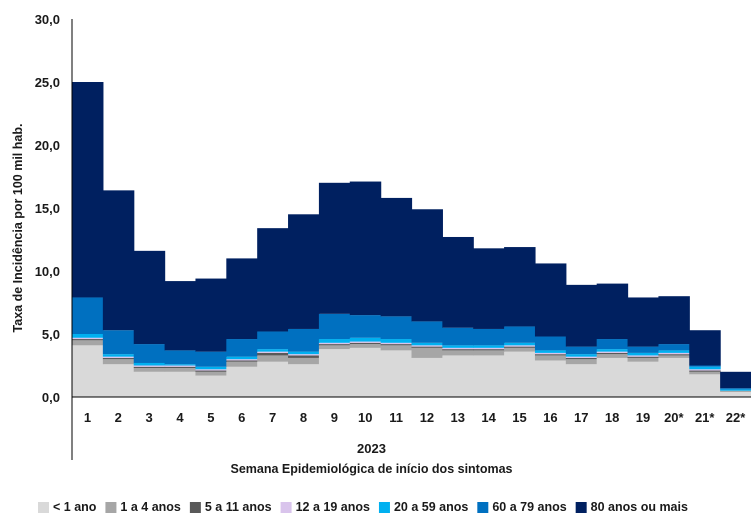  What do you see at coordinates (47, 208) in the screenshot?
I see `y-axis-ticks: 0,0 5,0 10,0 15,0 20,0 25,0 30,0` at bounding box center [47, 208].